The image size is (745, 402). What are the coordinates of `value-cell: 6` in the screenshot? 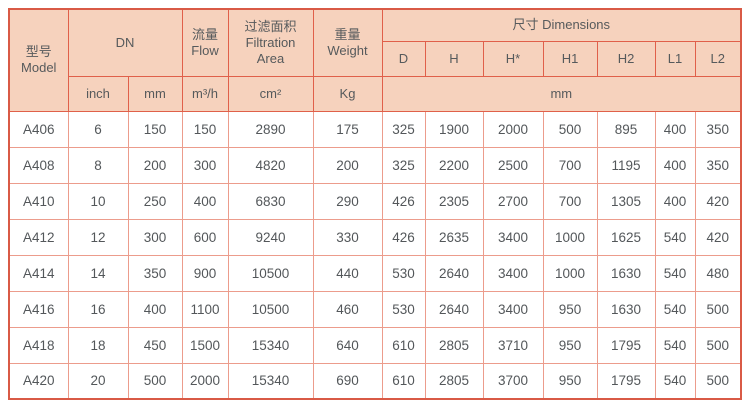 It's located at (98, 129).